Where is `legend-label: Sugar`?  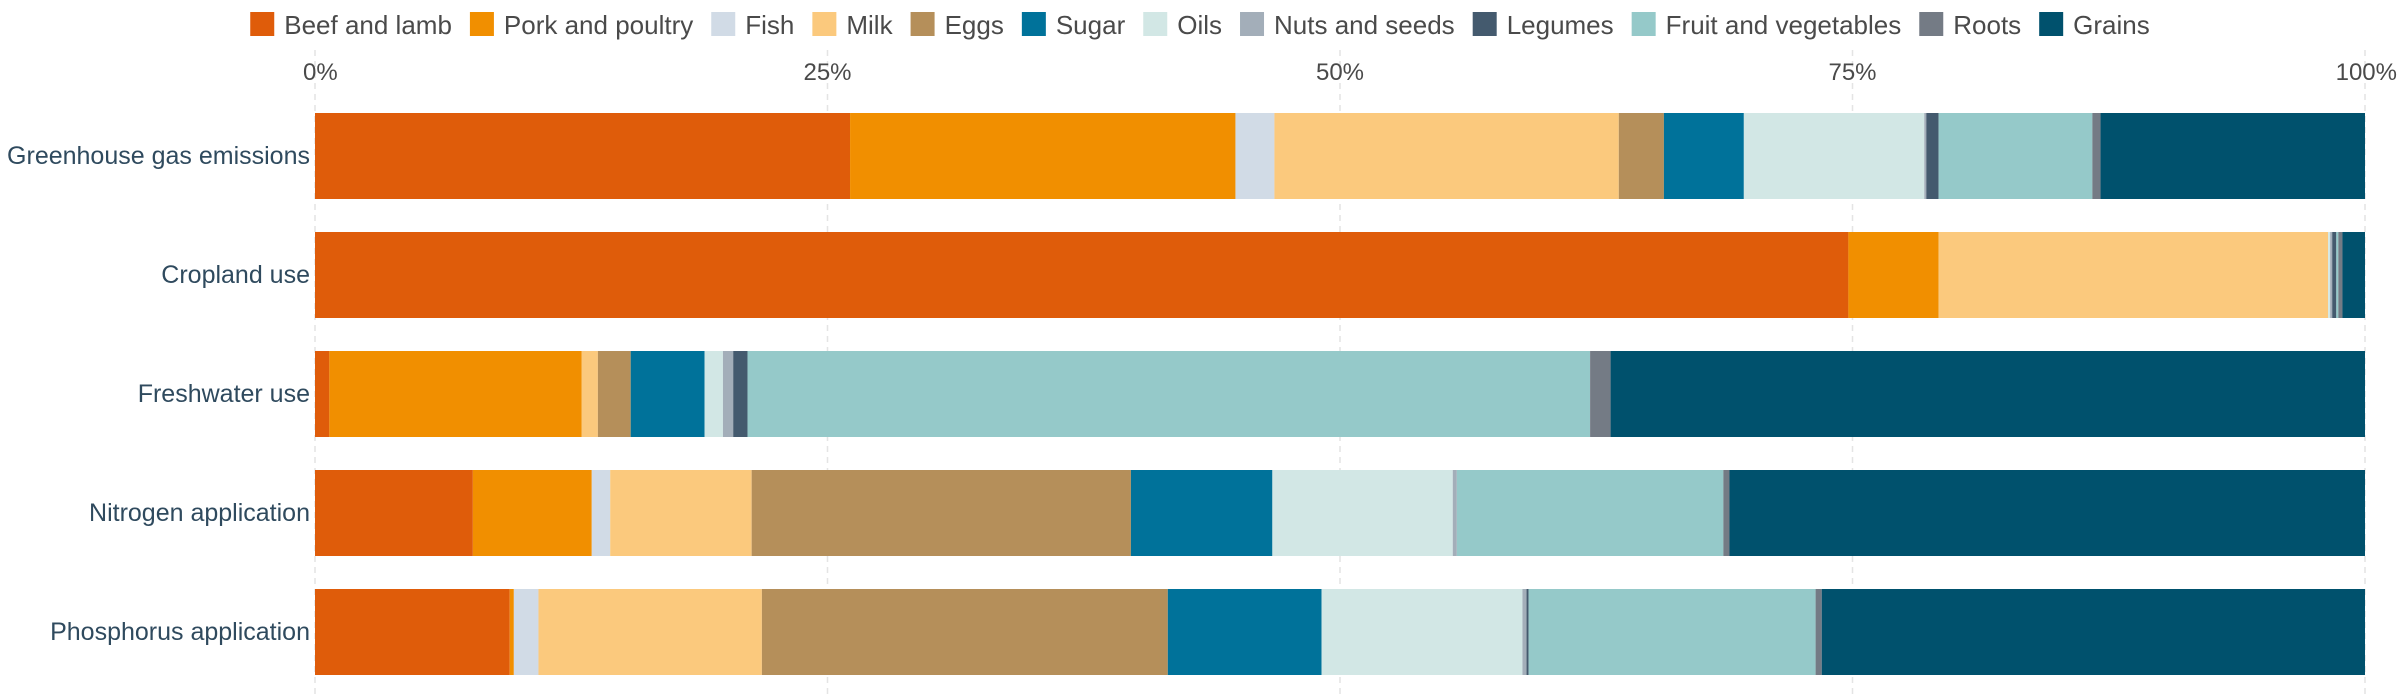 legend-label: Sugar is located at coordinates (1091, 25).